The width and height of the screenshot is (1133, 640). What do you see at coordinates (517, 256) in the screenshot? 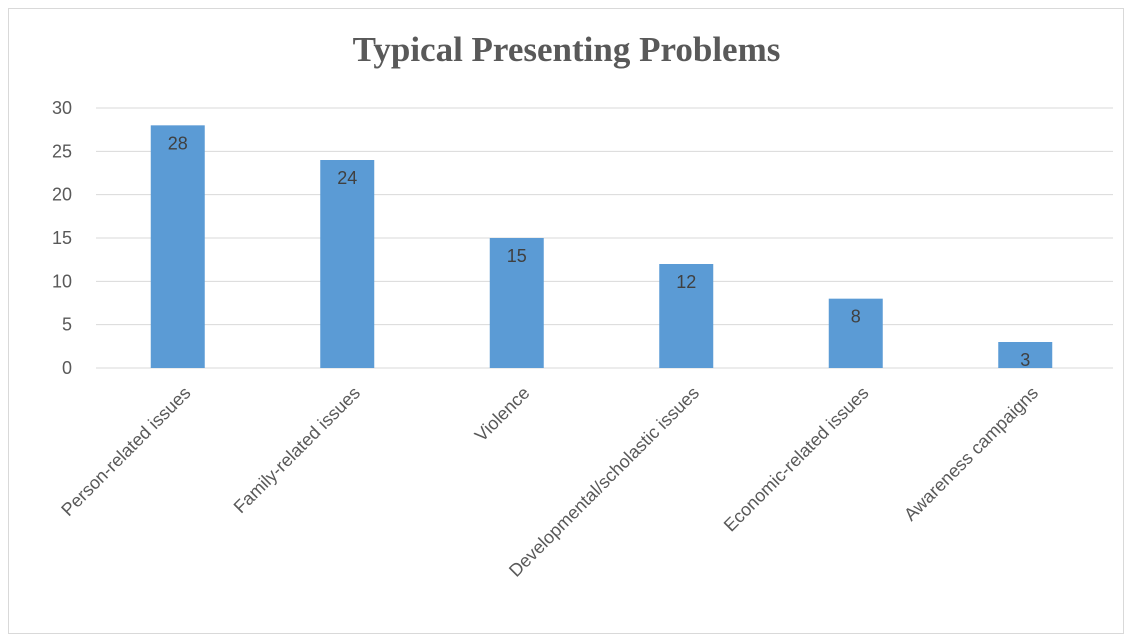
I see `data-label: 15` at bounding box center [517, 256].